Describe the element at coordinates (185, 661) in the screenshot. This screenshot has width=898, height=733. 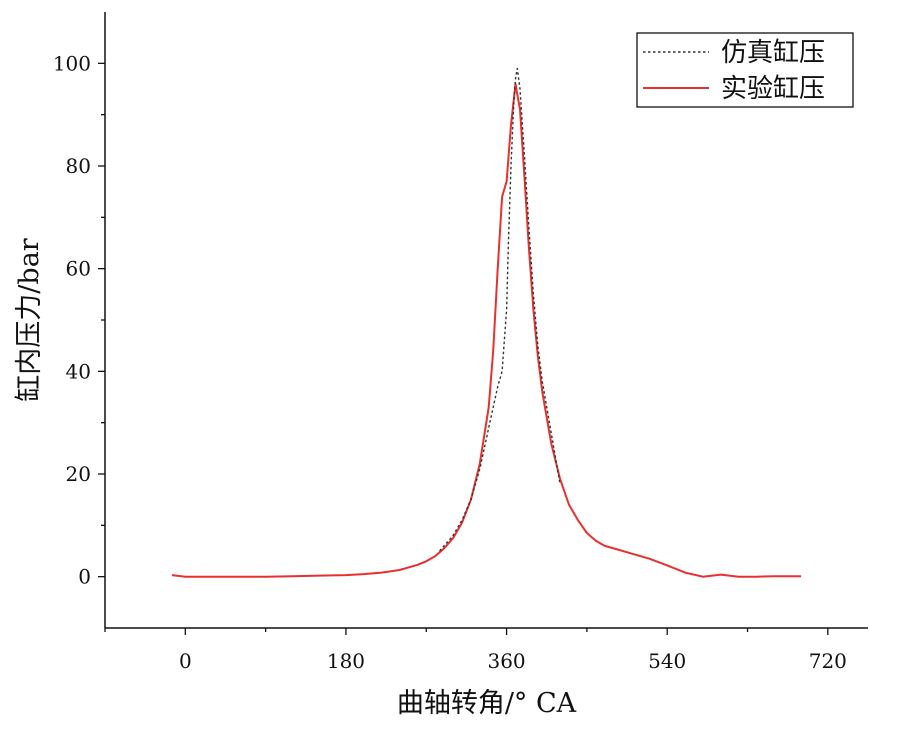
I see `x-tick-label: 0` at that location.